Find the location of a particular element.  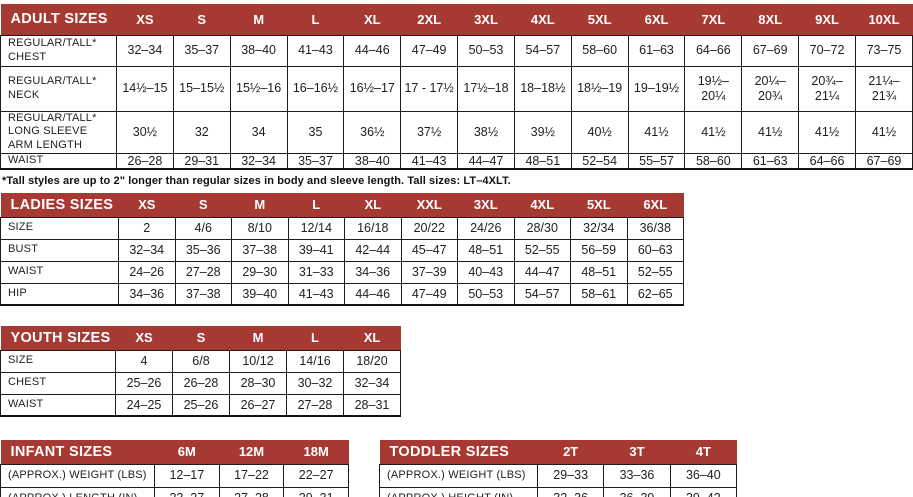

column-header-6m: 6M is located at coordinates (187, 452).